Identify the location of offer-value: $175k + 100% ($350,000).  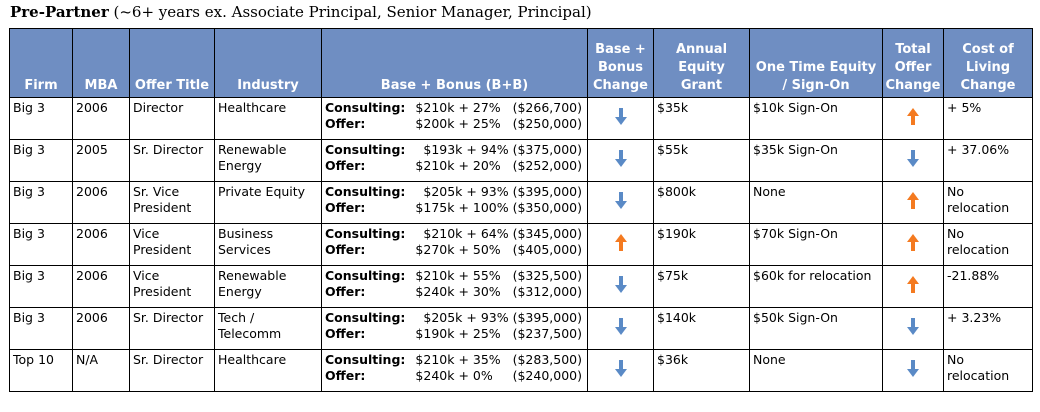
(498, 207).